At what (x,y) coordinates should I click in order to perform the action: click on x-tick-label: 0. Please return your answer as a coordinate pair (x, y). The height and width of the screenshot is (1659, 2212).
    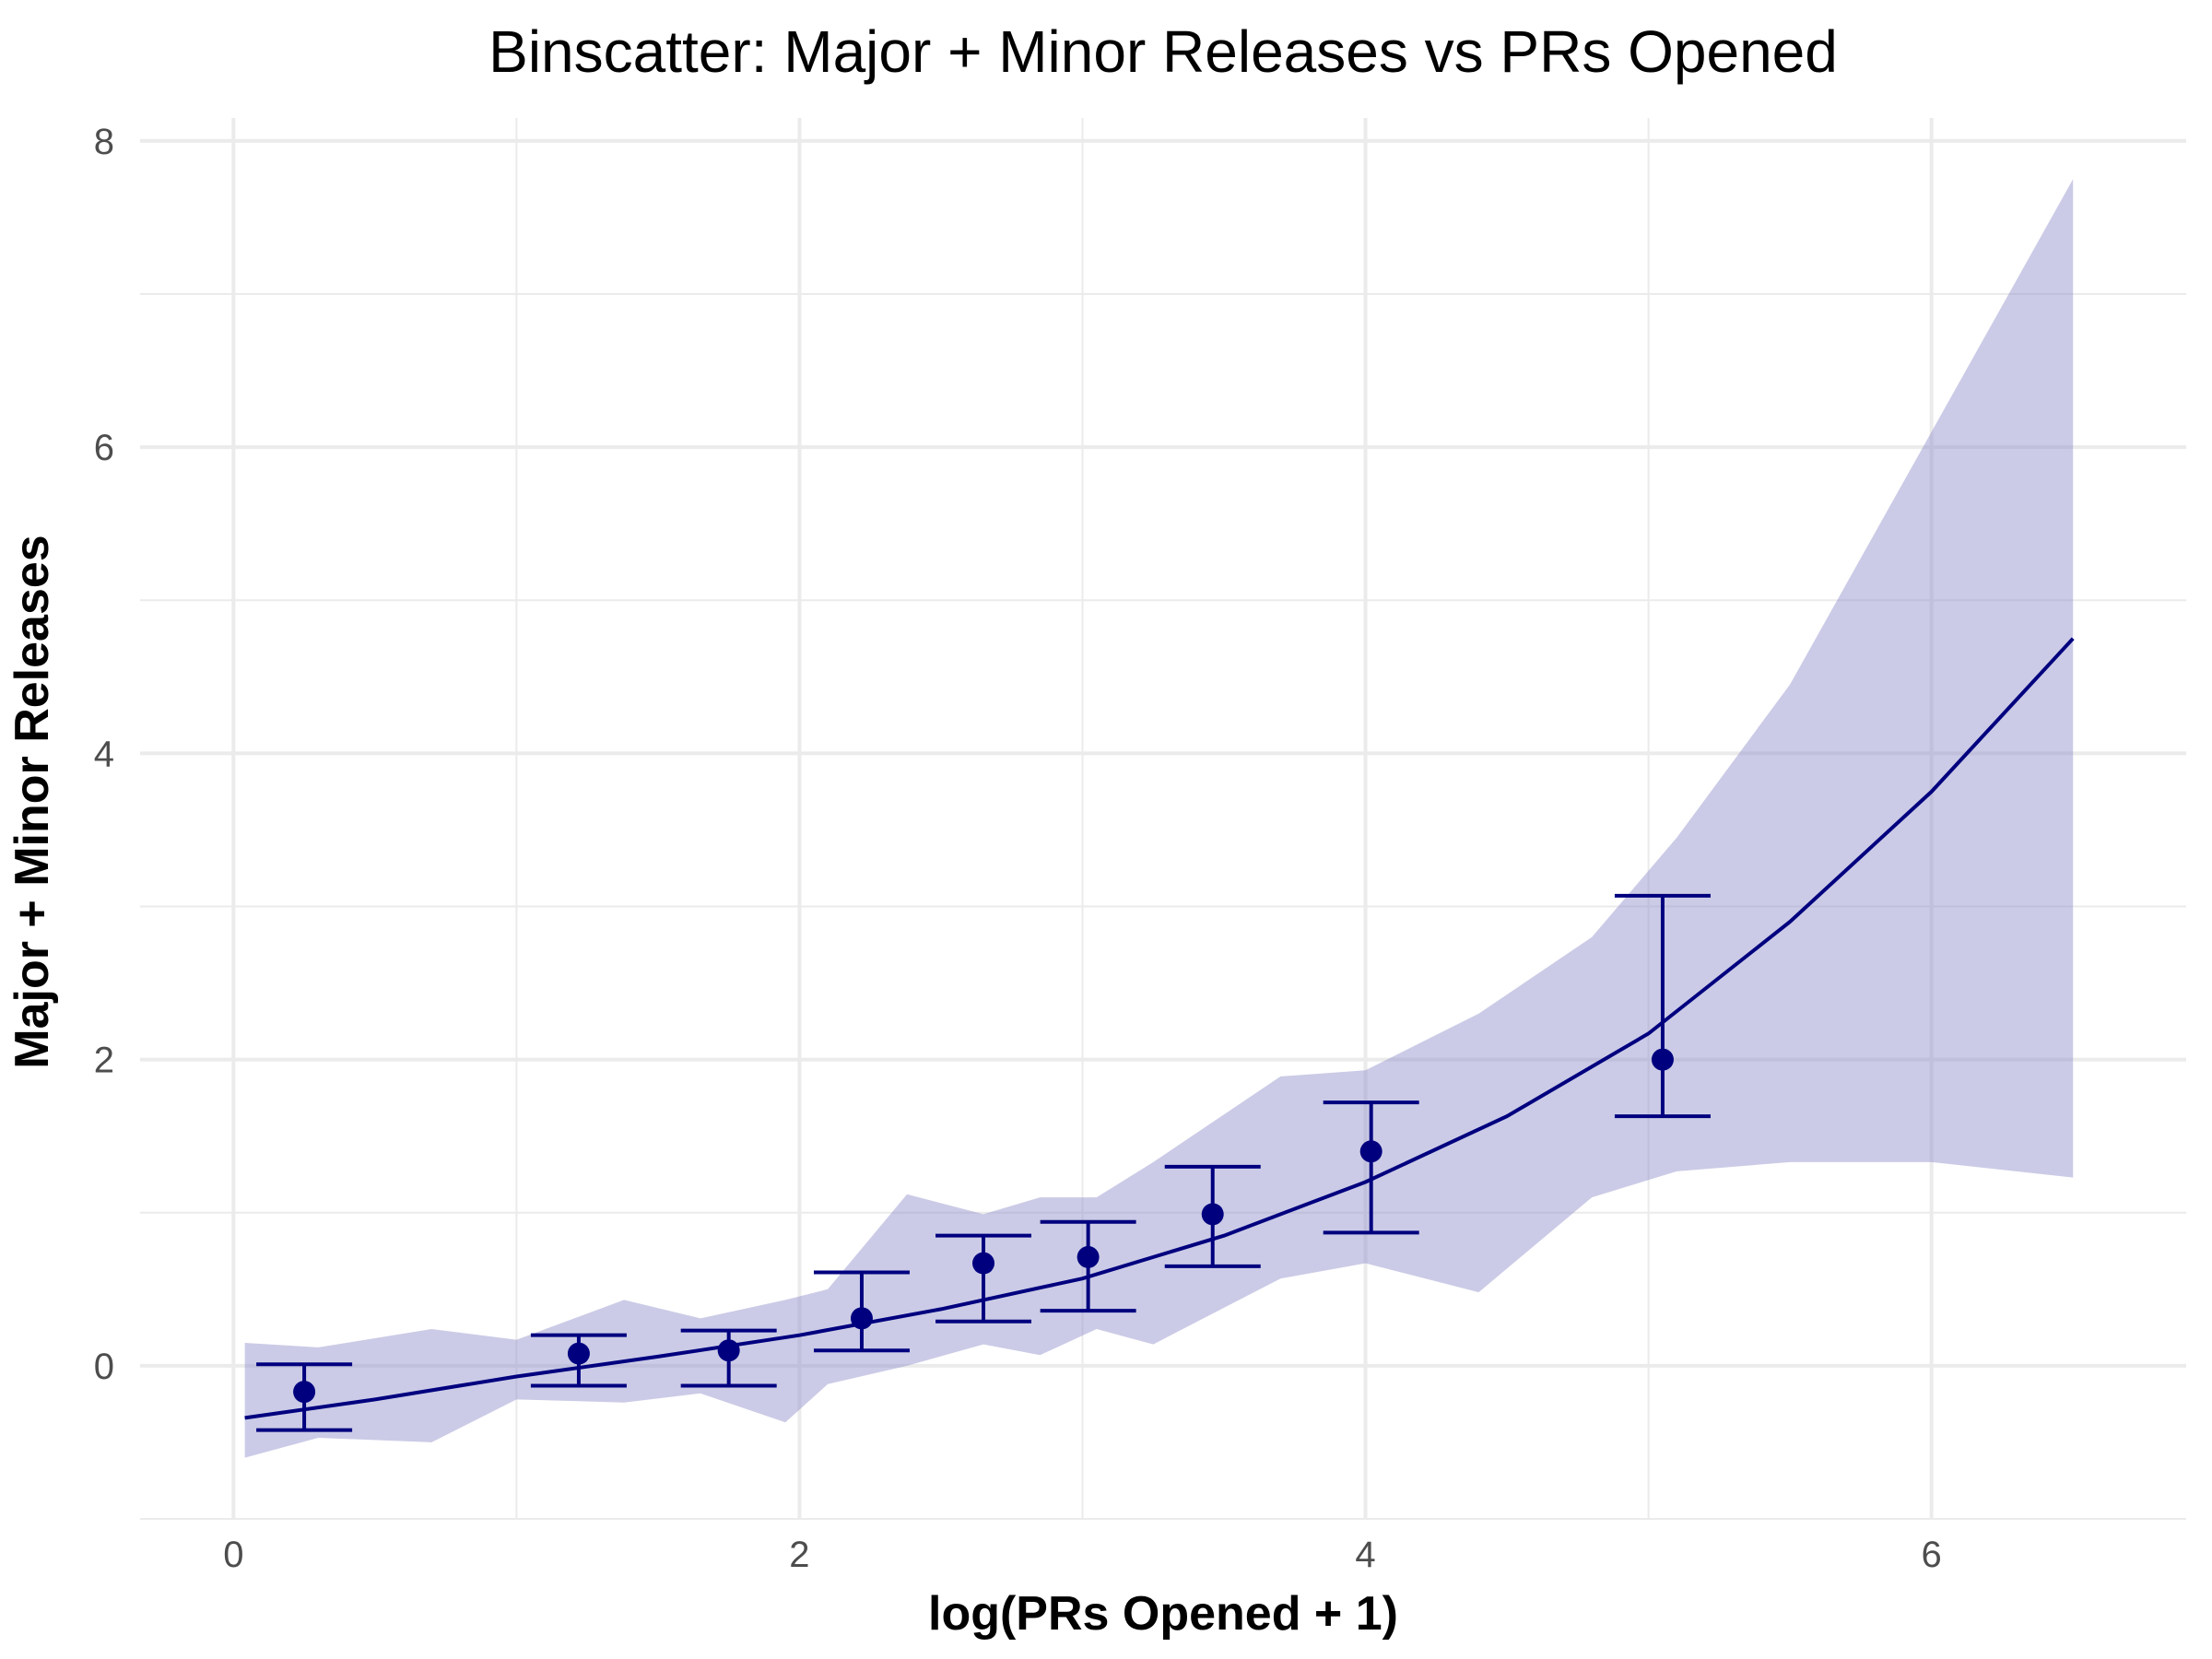
    Looking at the image, I should click on (233, 1555).